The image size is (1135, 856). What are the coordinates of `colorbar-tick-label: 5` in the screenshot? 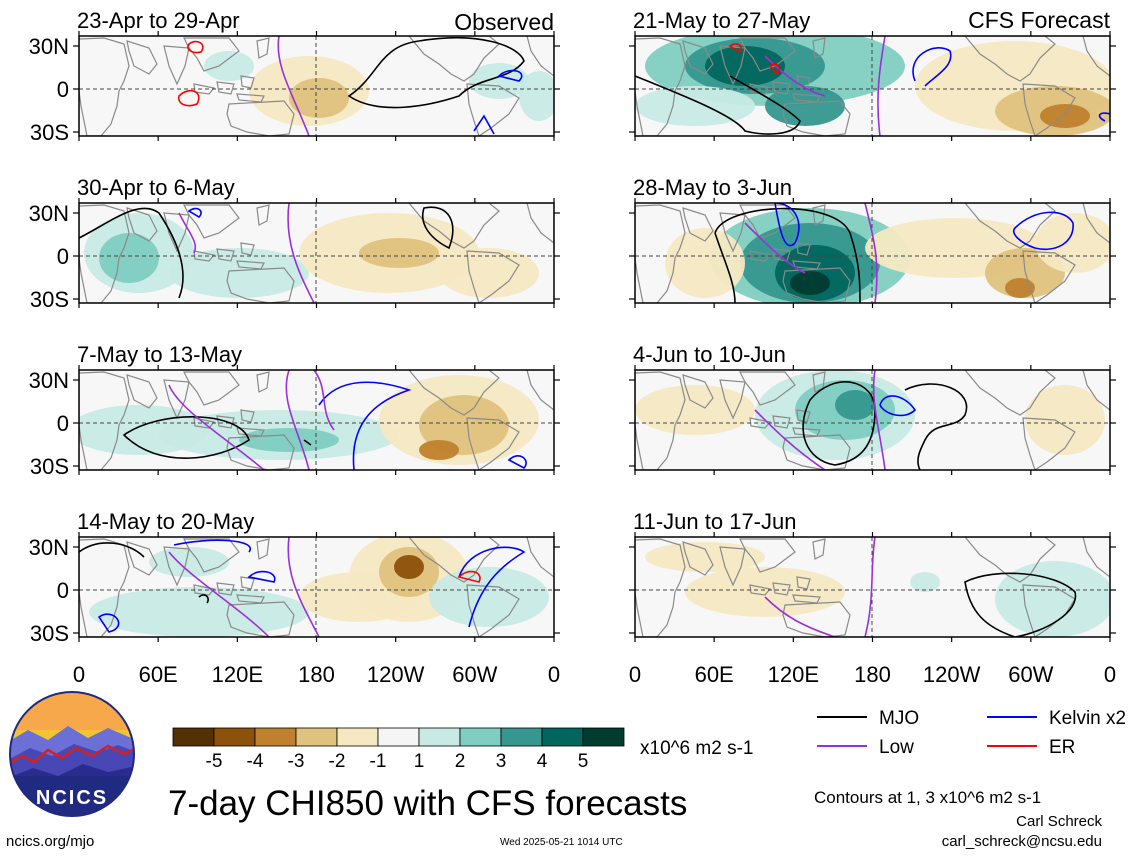 It's located at (583, 761).